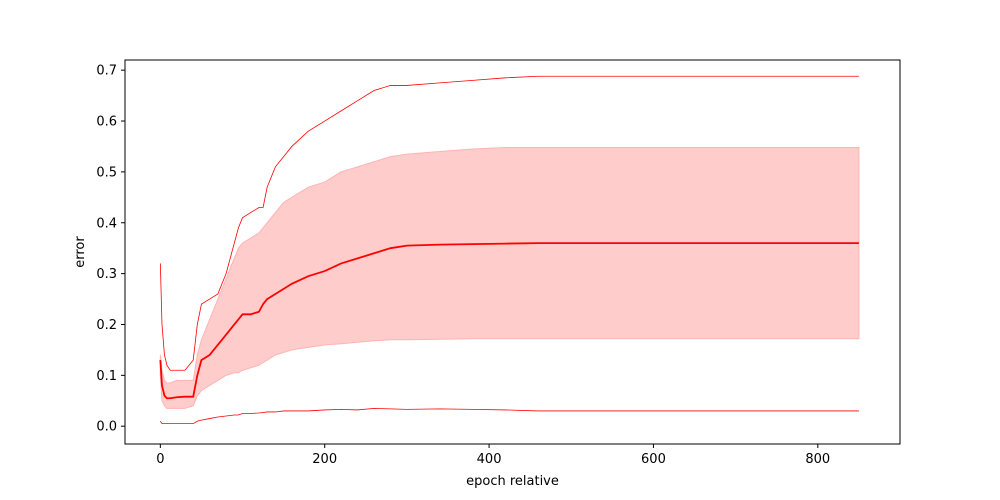 This screenshot has height=500, width=1000. Describe the element at coordinates (106, 122) in the screenshot. I see `y-tick-label: 0.6` at that location.